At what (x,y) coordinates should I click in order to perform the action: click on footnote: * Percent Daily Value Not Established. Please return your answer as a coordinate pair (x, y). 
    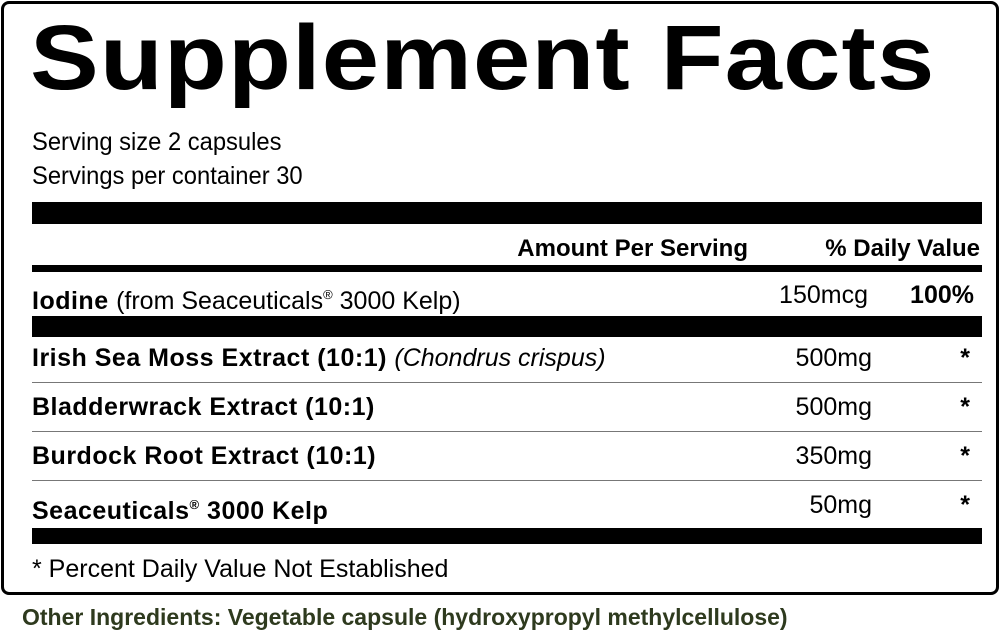
    Looking at the image, I should click on (240, 569).